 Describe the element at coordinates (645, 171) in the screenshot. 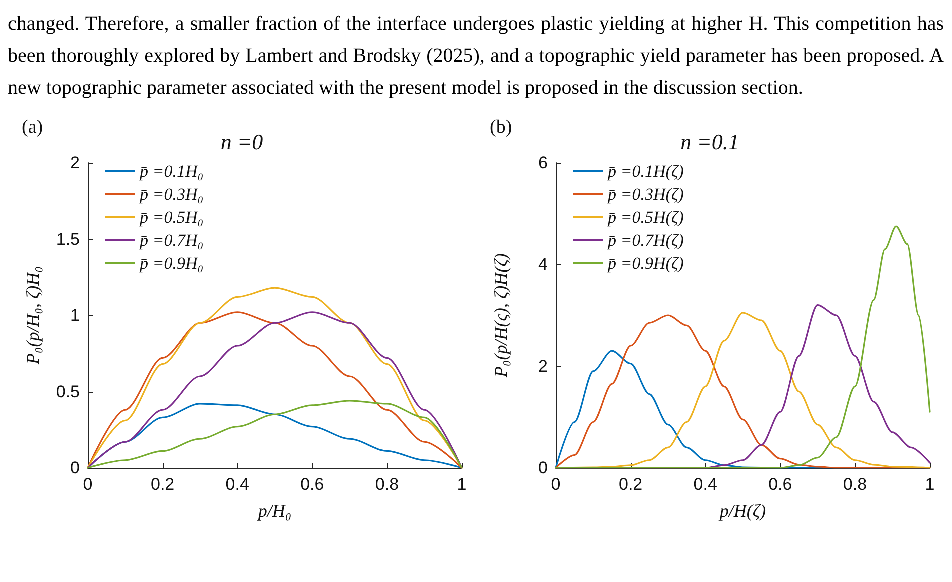

I see `legend-label: p̄ =0.1H(ζ)` at that location.